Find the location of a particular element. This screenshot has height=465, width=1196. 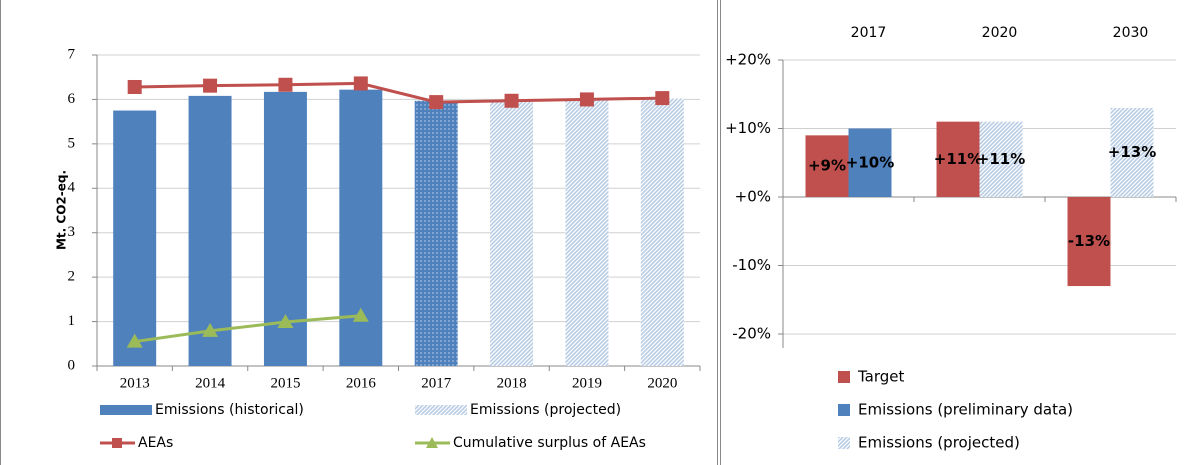

y-axis-label: Mt. CO2-eq. is located at coordinates (62, 210).